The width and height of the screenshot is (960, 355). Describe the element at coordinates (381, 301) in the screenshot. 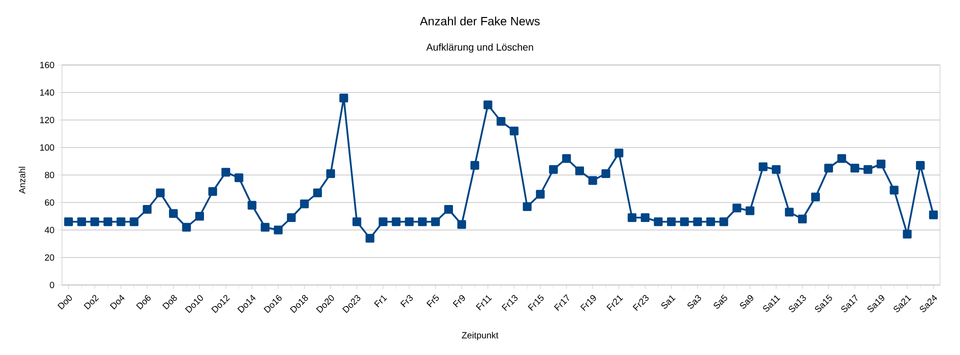

I see `x-tick-label: Fr1` at that location.